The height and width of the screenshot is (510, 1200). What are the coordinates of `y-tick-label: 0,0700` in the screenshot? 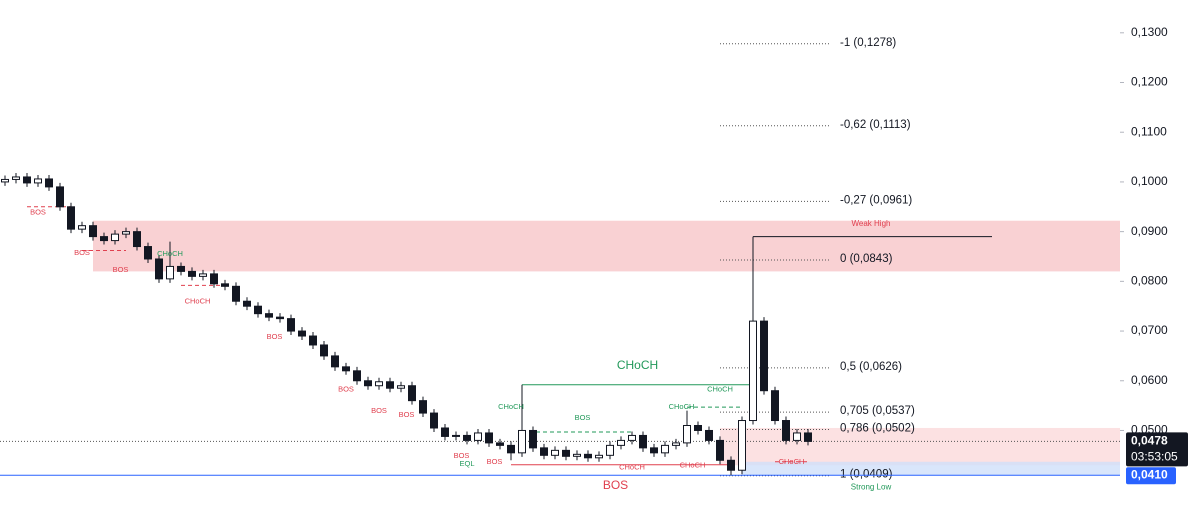 It's located at (1149, 330).